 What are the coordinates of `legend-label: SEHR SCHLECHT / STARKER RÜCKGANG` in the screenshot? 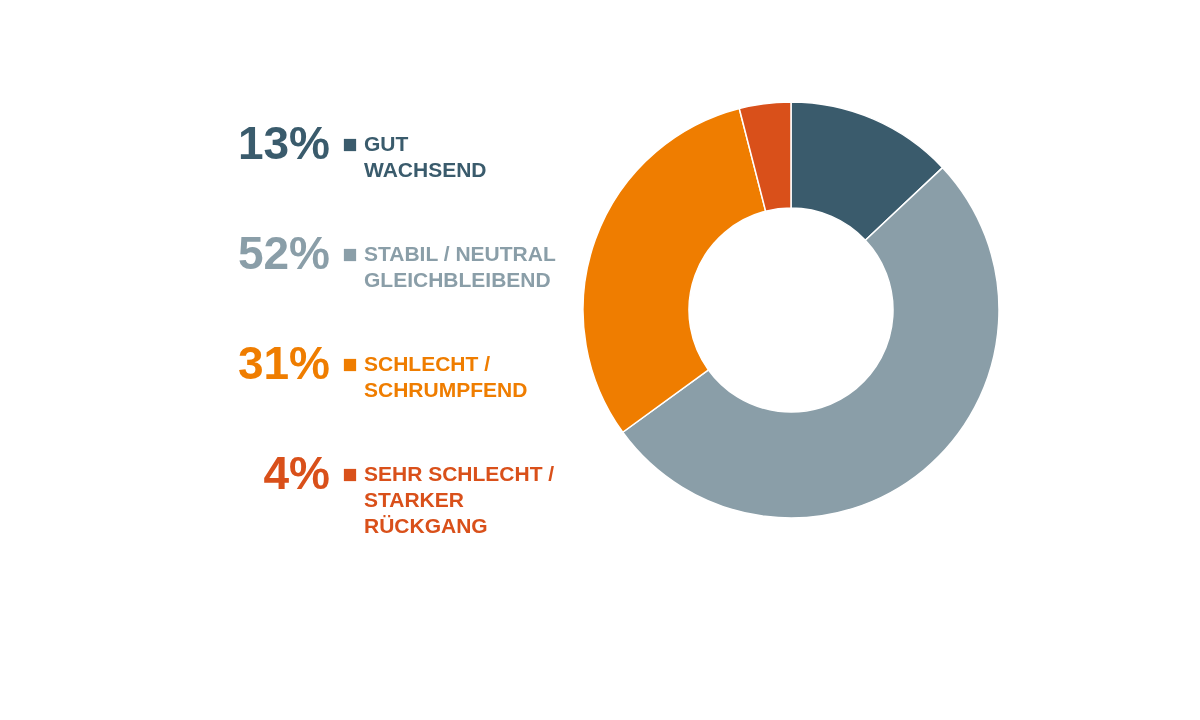 It's located at (459, 499).